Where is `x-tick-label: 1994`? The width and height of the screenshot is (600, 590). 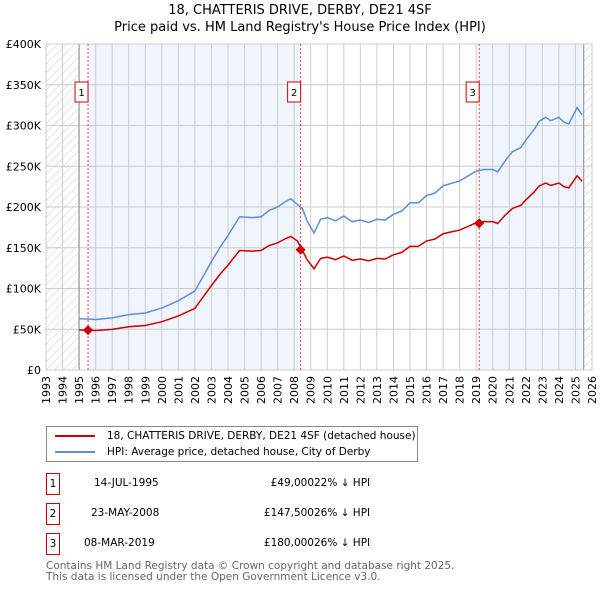 x-tick-label: 1994 is located at coordinates (63, 390).